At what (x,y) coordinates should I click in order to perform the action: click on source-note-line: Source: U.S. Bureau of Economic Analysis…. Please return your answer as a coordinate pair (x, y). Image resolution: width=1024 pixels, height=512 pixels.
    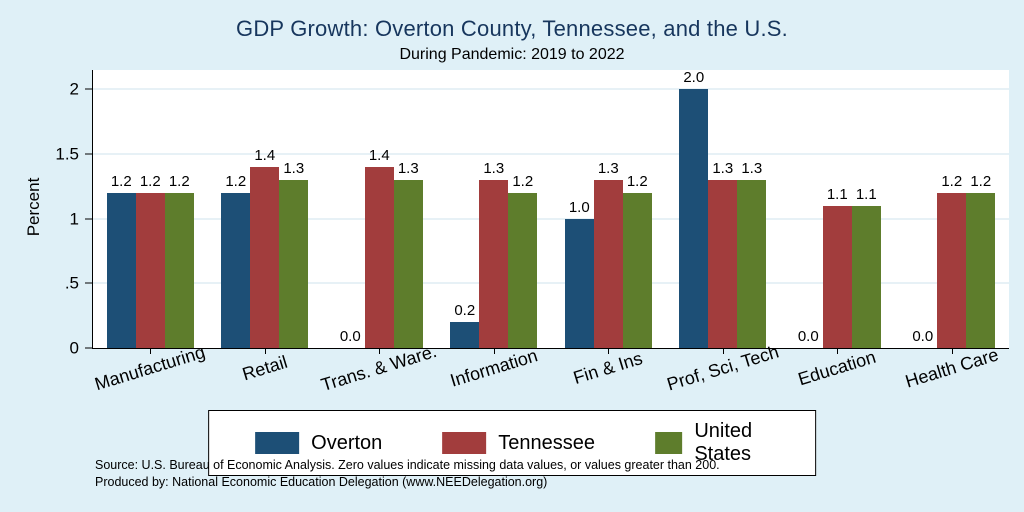
    Looking at the image, I should click on (407, 465).